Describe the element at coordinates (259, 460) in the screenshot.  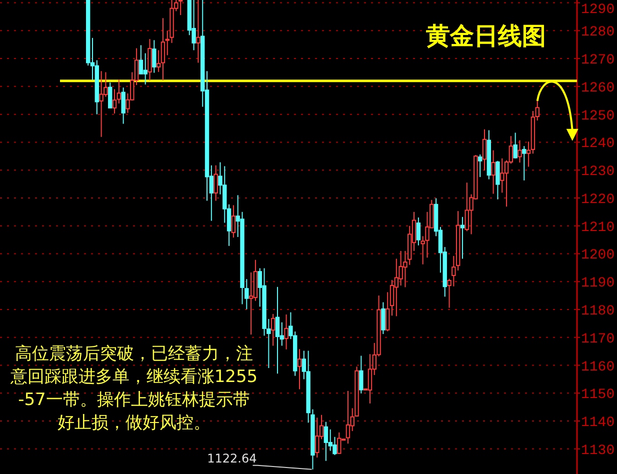
I see `low-label: 1122.64` at that location.